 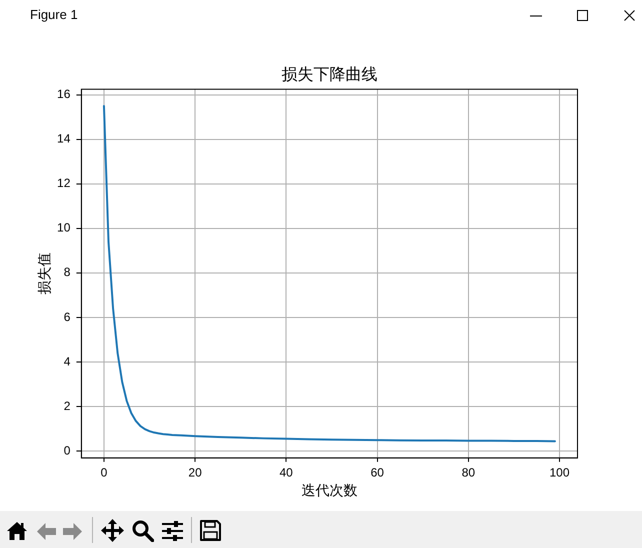 What do you see at coordinates (469, 472) in the screenshot?
I see `x-tick-label: 80` at bounding box center [469, 472].